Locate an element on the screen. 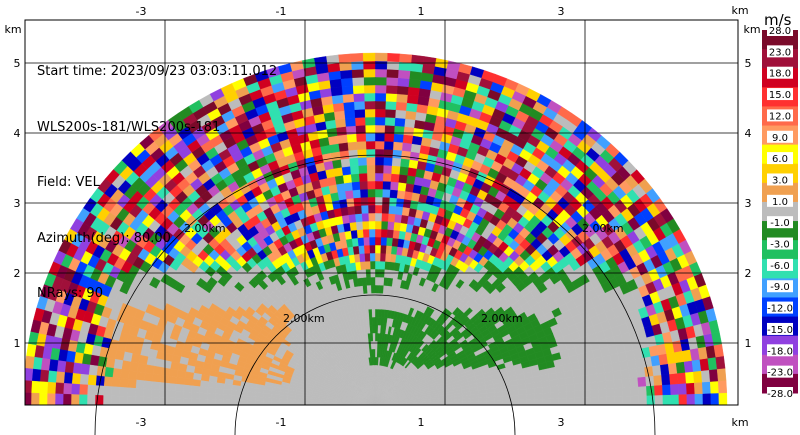  colorbar-label: 9.0 is located at coordinates (780, 138).